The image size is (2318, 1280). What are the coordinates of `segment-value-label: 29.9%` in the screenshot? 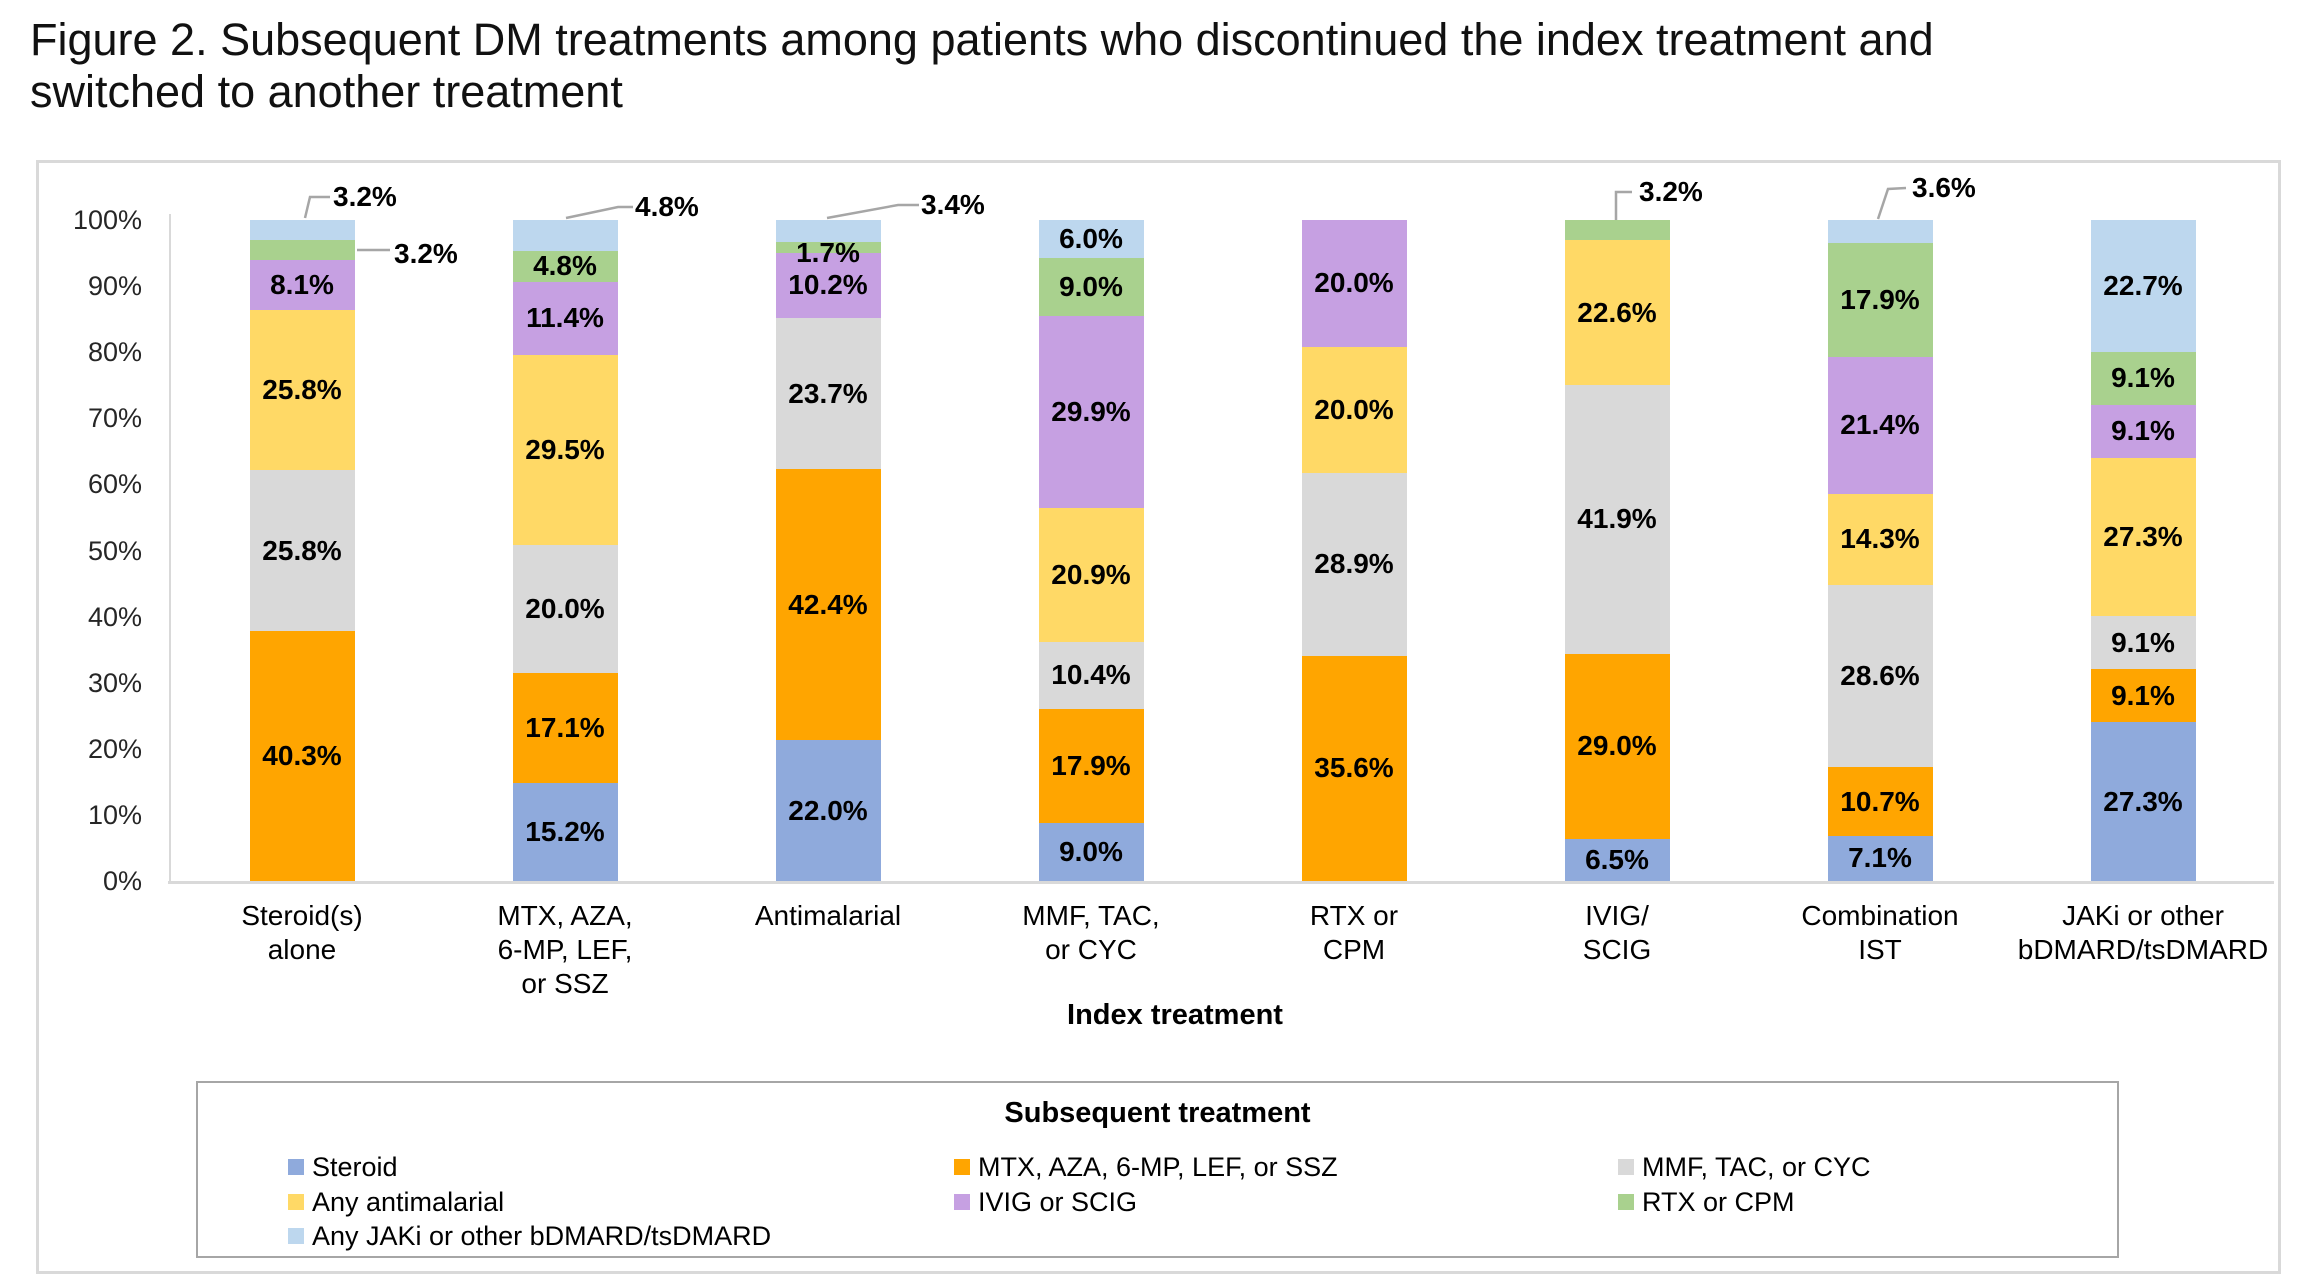 It's located at (1091, 412).